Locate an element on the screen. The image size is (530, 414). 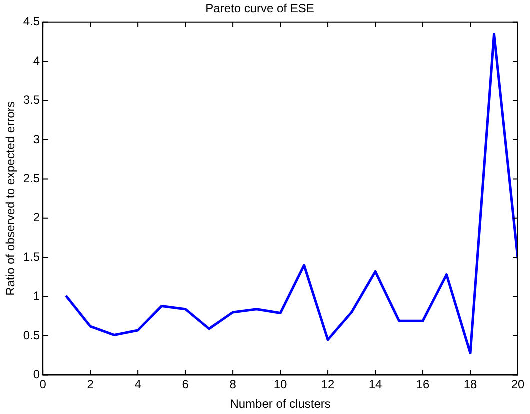
y-tick-label: 0.5 is located at coordinates (31, 335).